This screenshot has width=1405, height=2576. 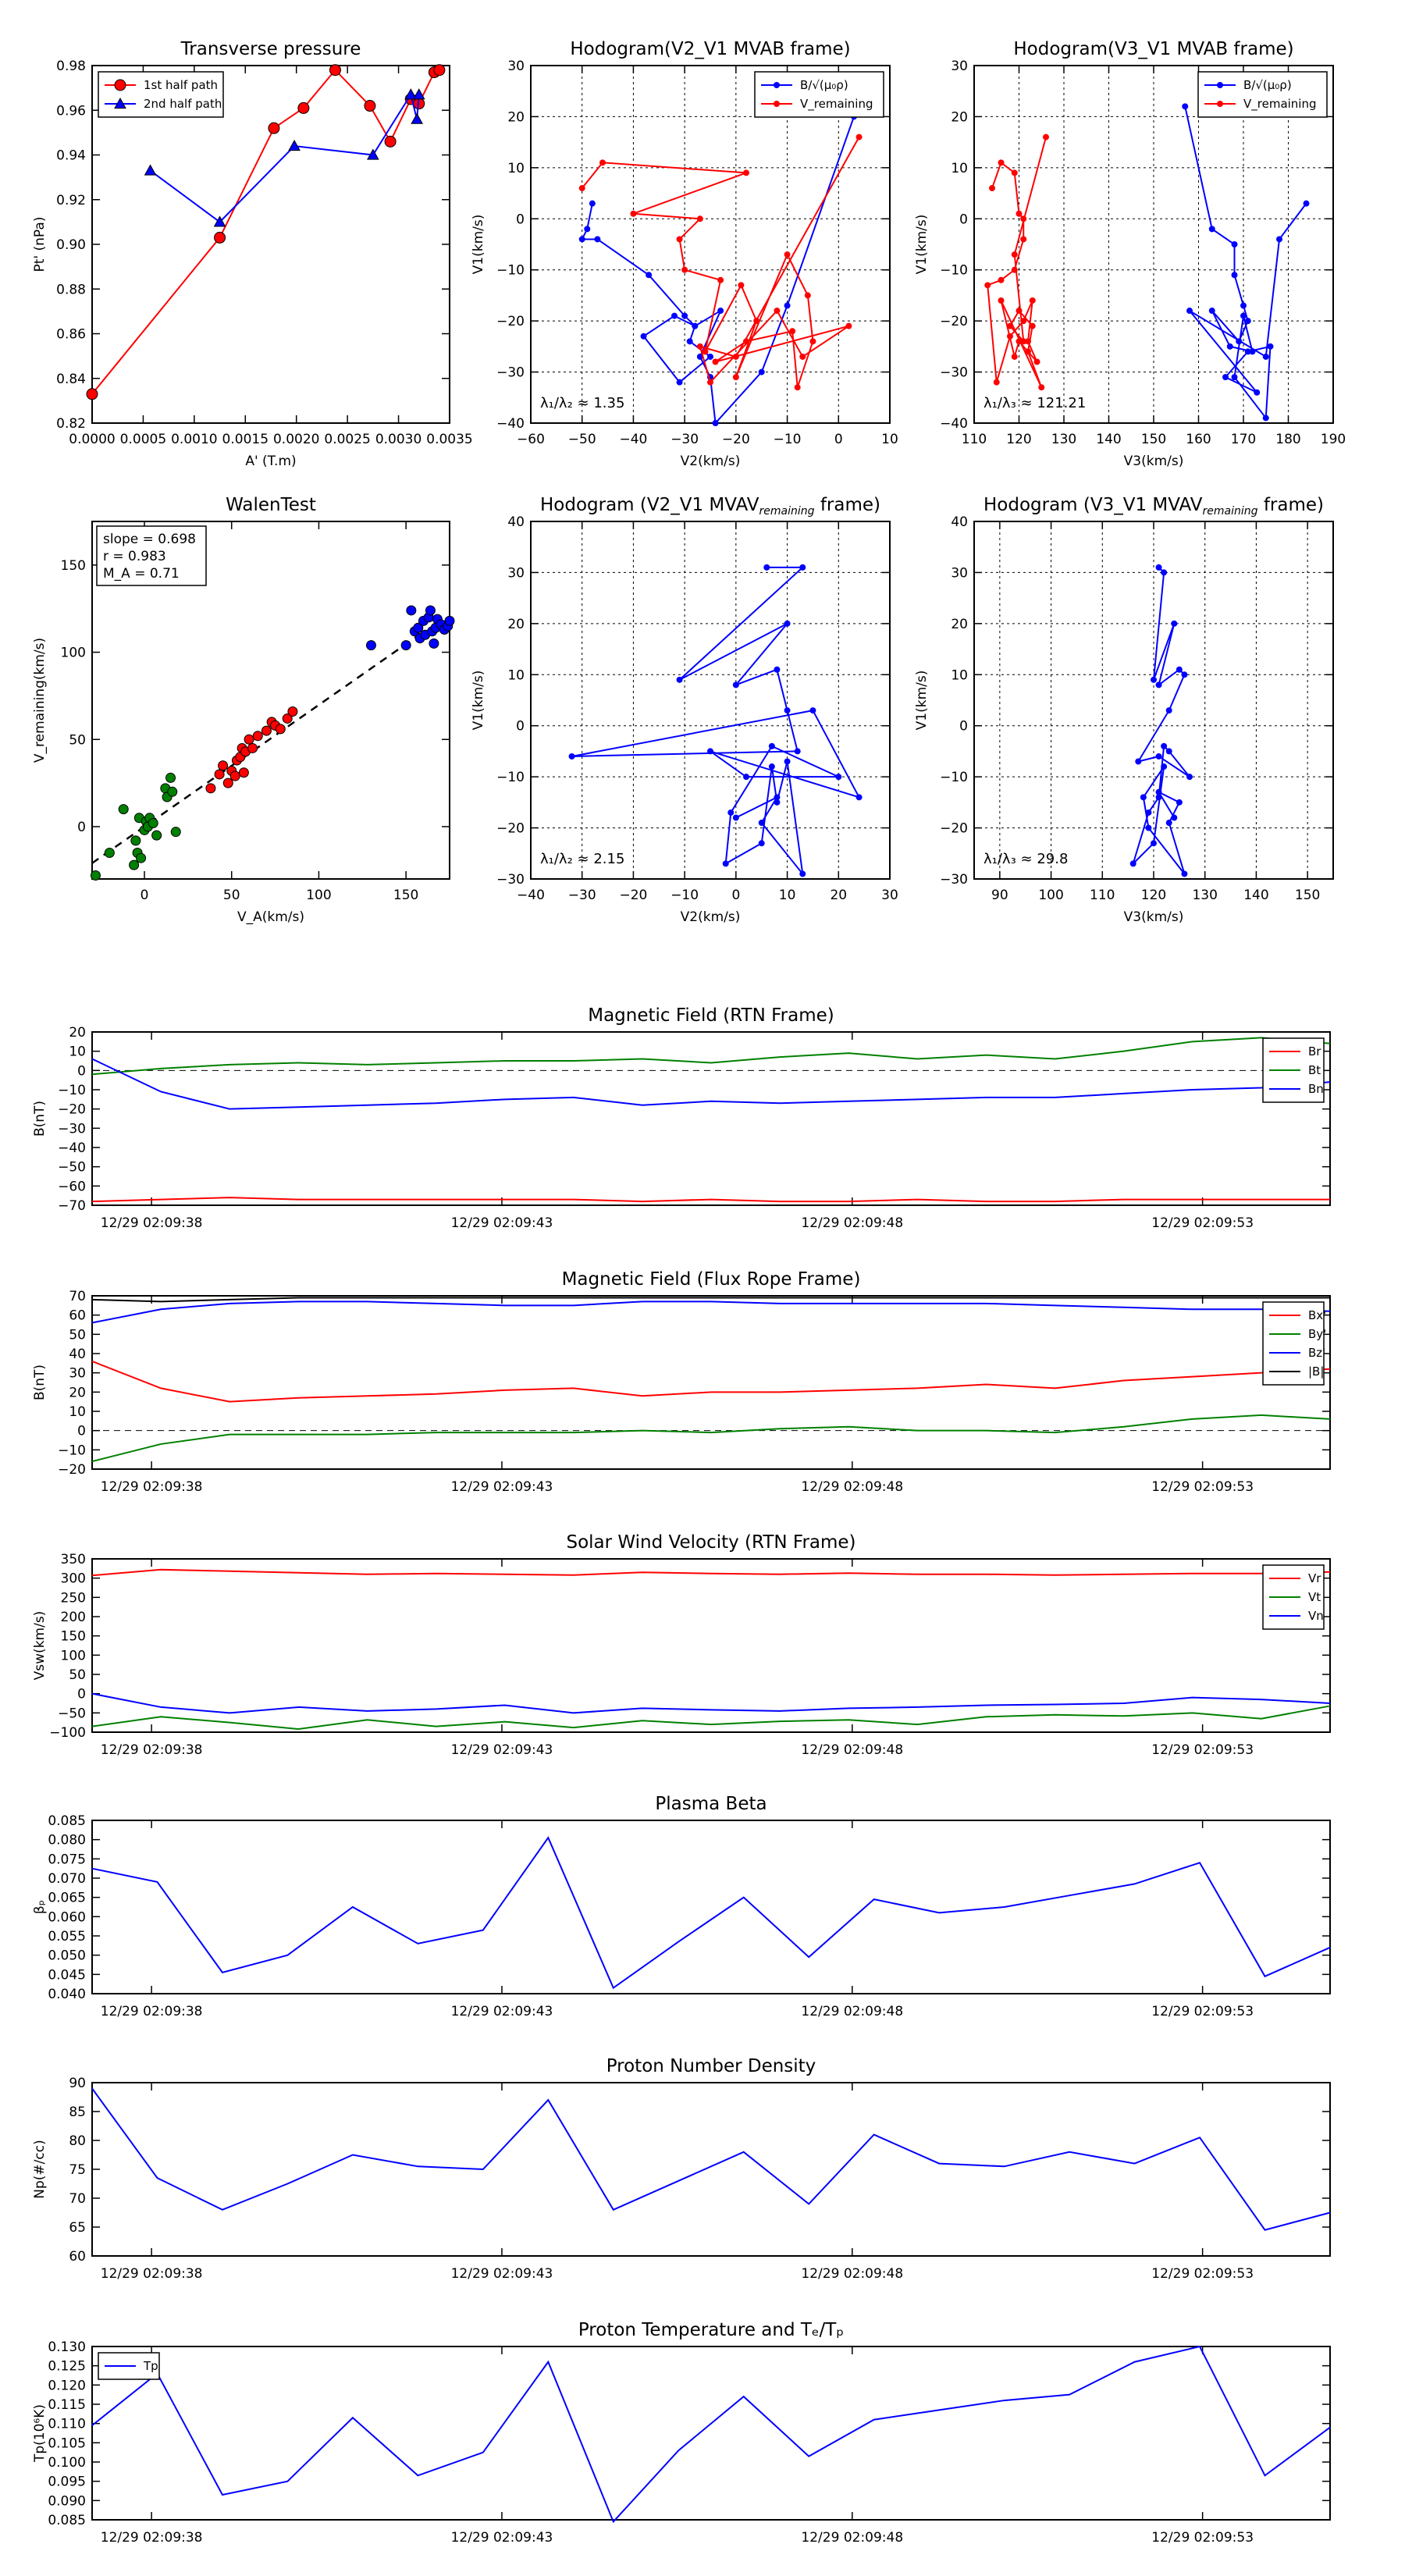 I want to click on x-tick-label: −30, so click(x=582, y=895).